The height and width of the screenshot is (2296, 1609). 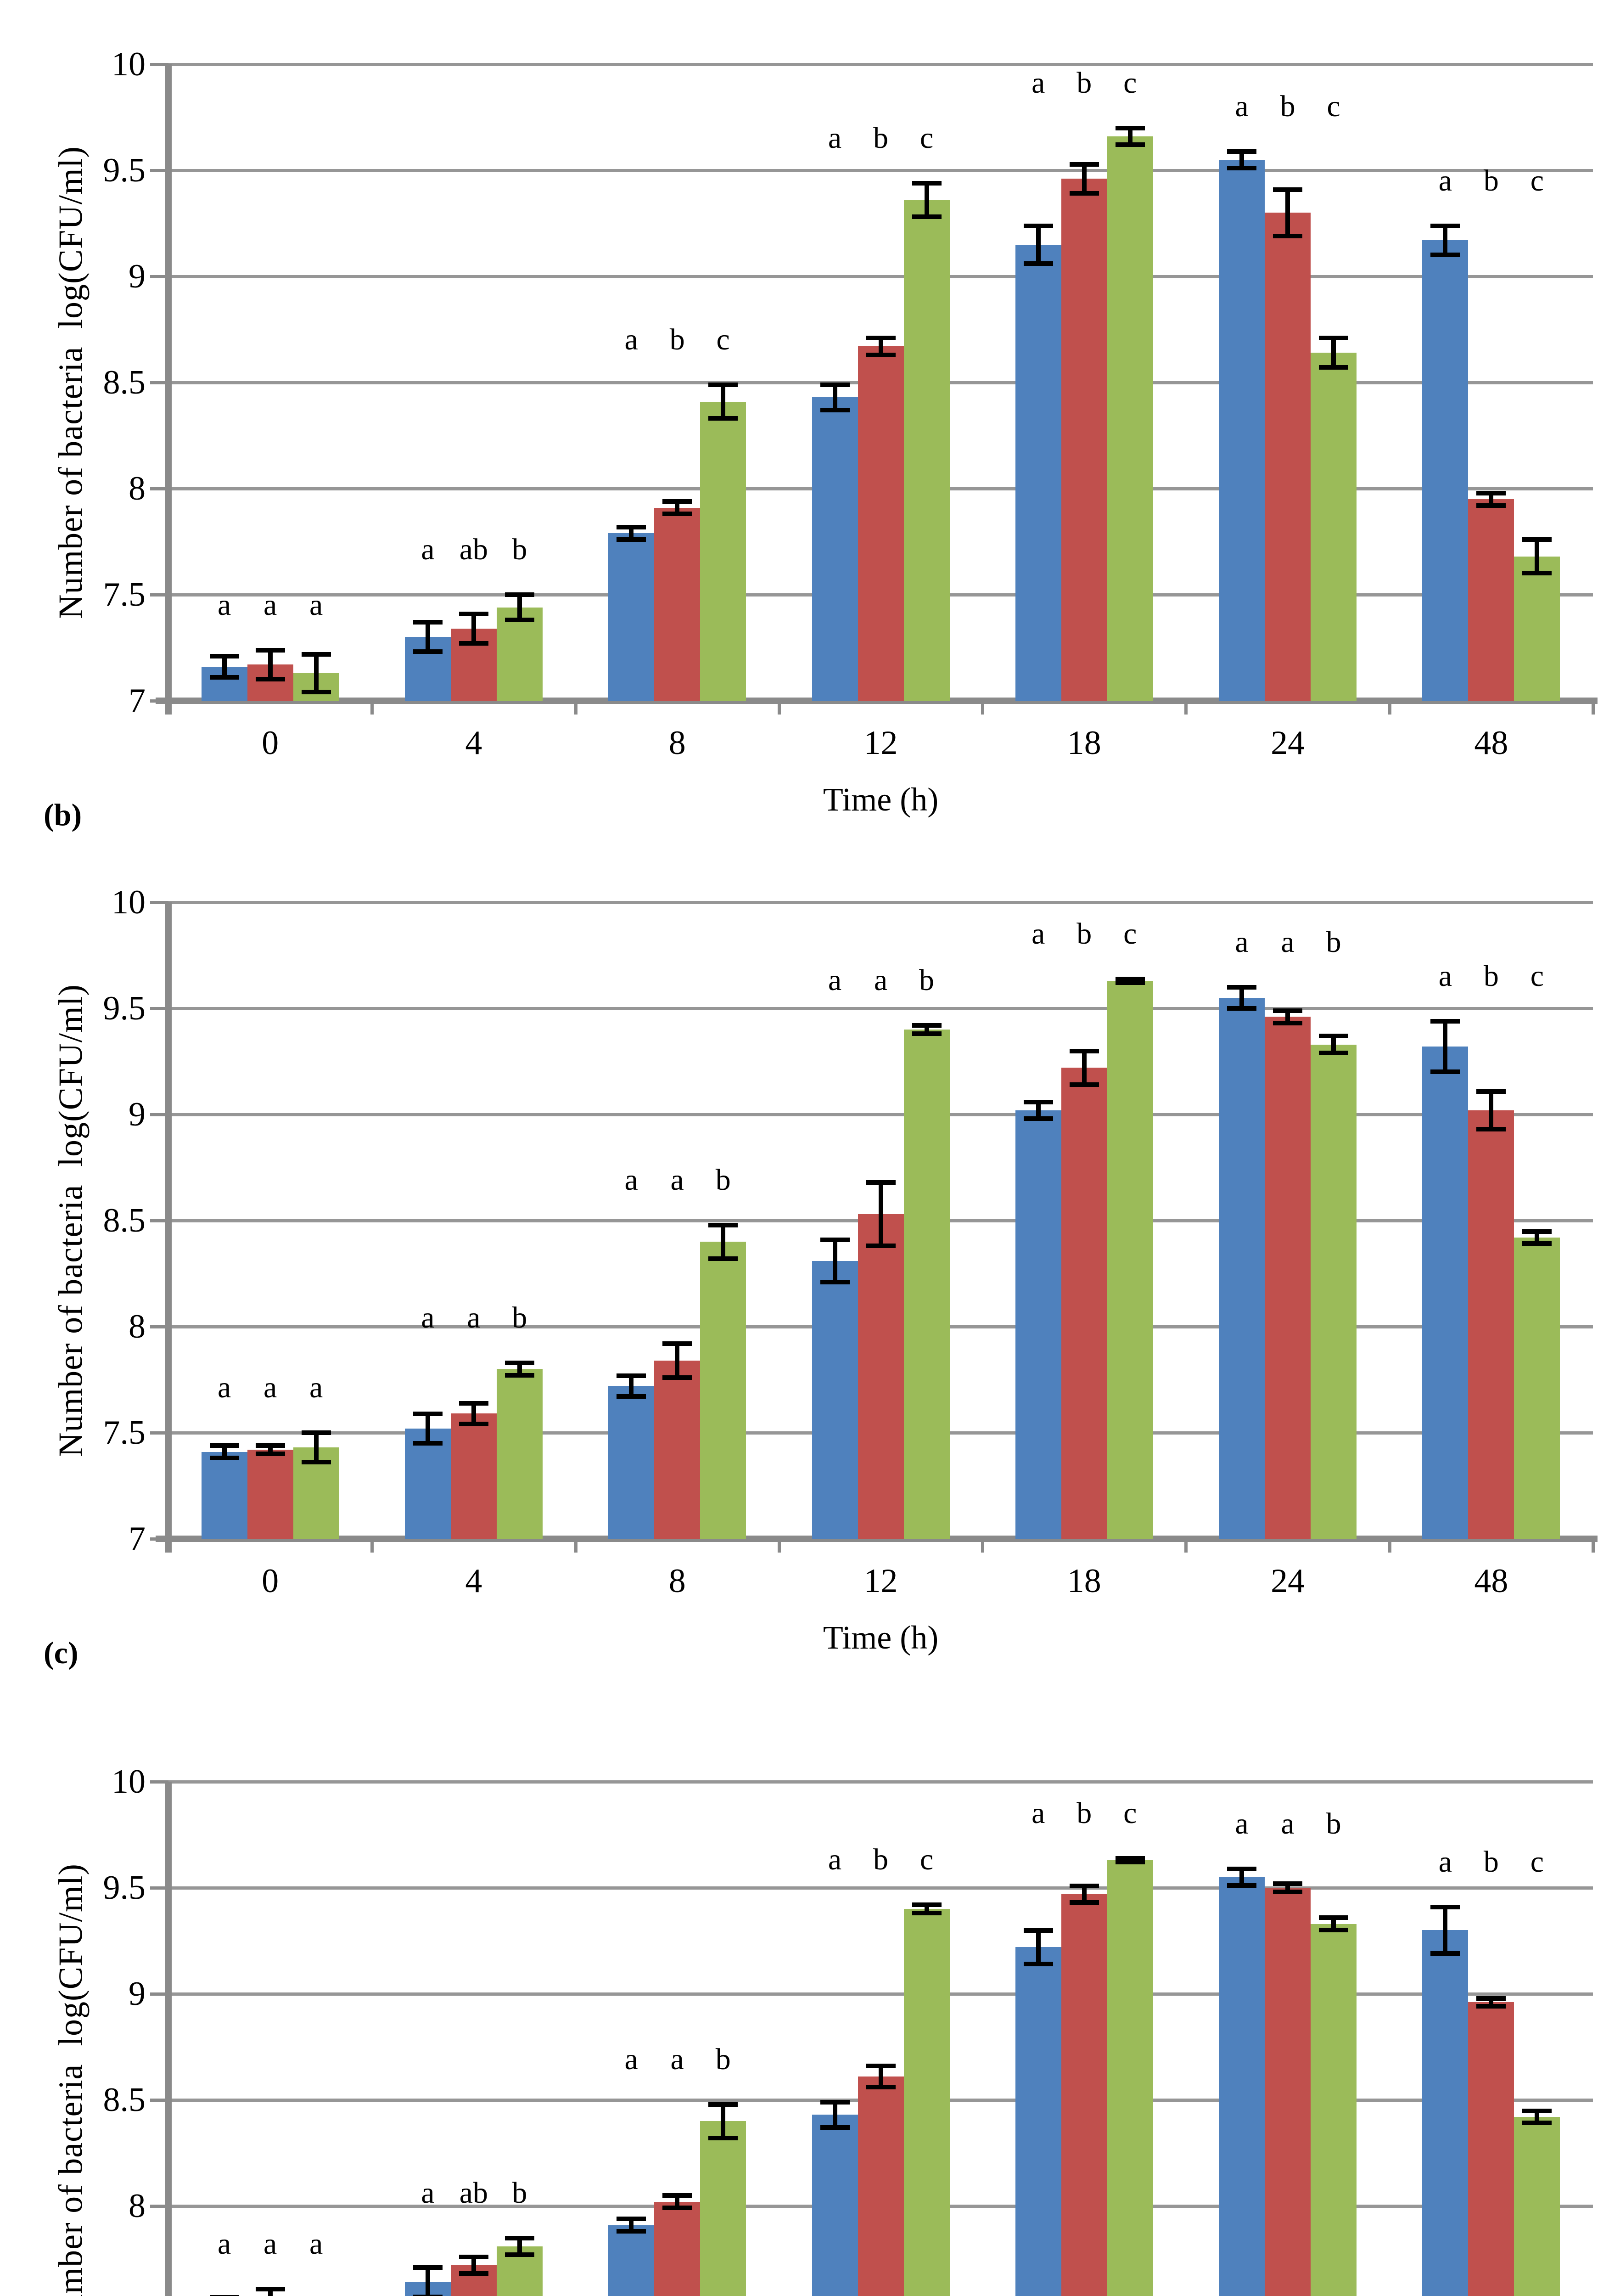 What do you see at coordinates (137, 1539) in the screenshot?
I see `y-tick-label: 7` at bounding box center [137, 1539].